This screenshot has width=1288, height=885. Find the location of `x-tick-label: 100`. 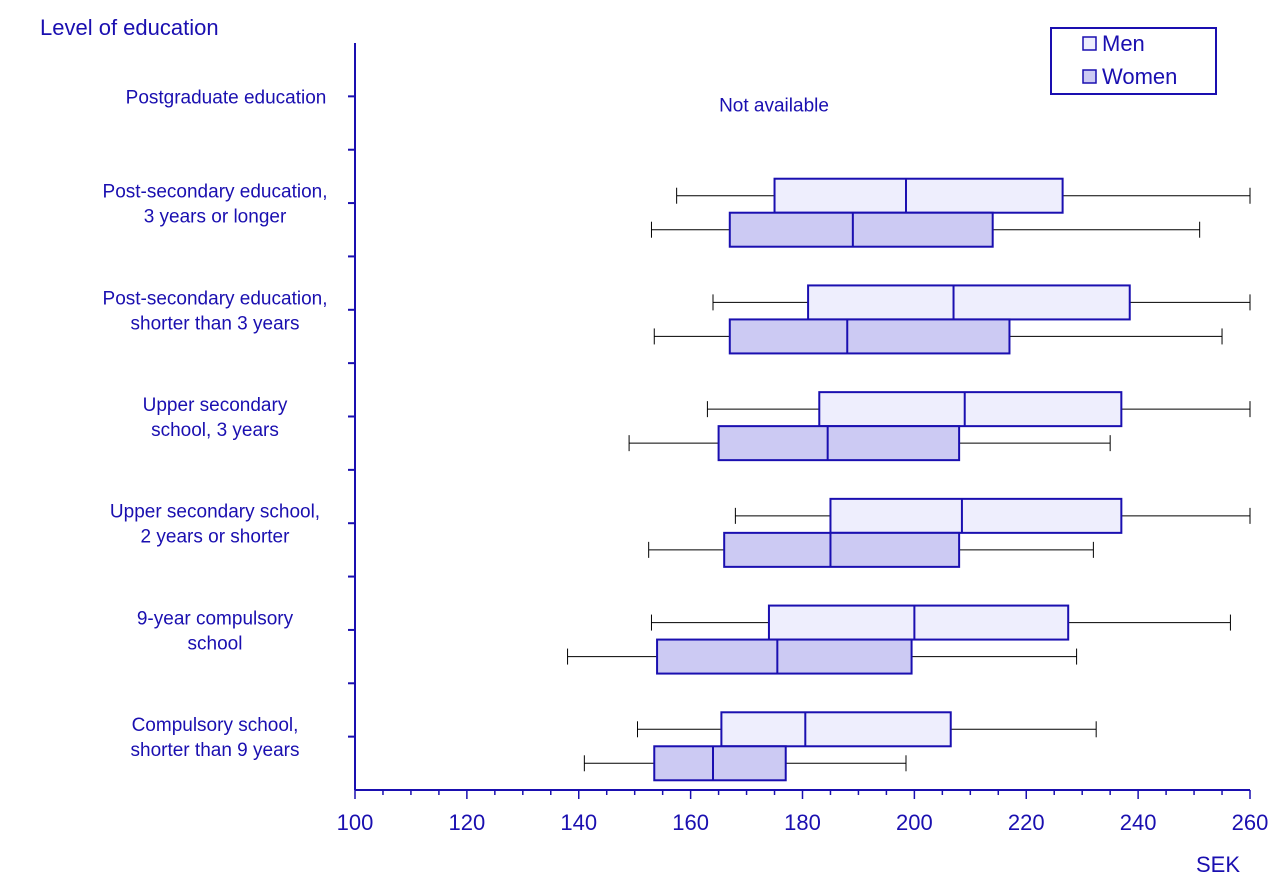

x-tick-label: 100 is located at coordinates (355, 822).